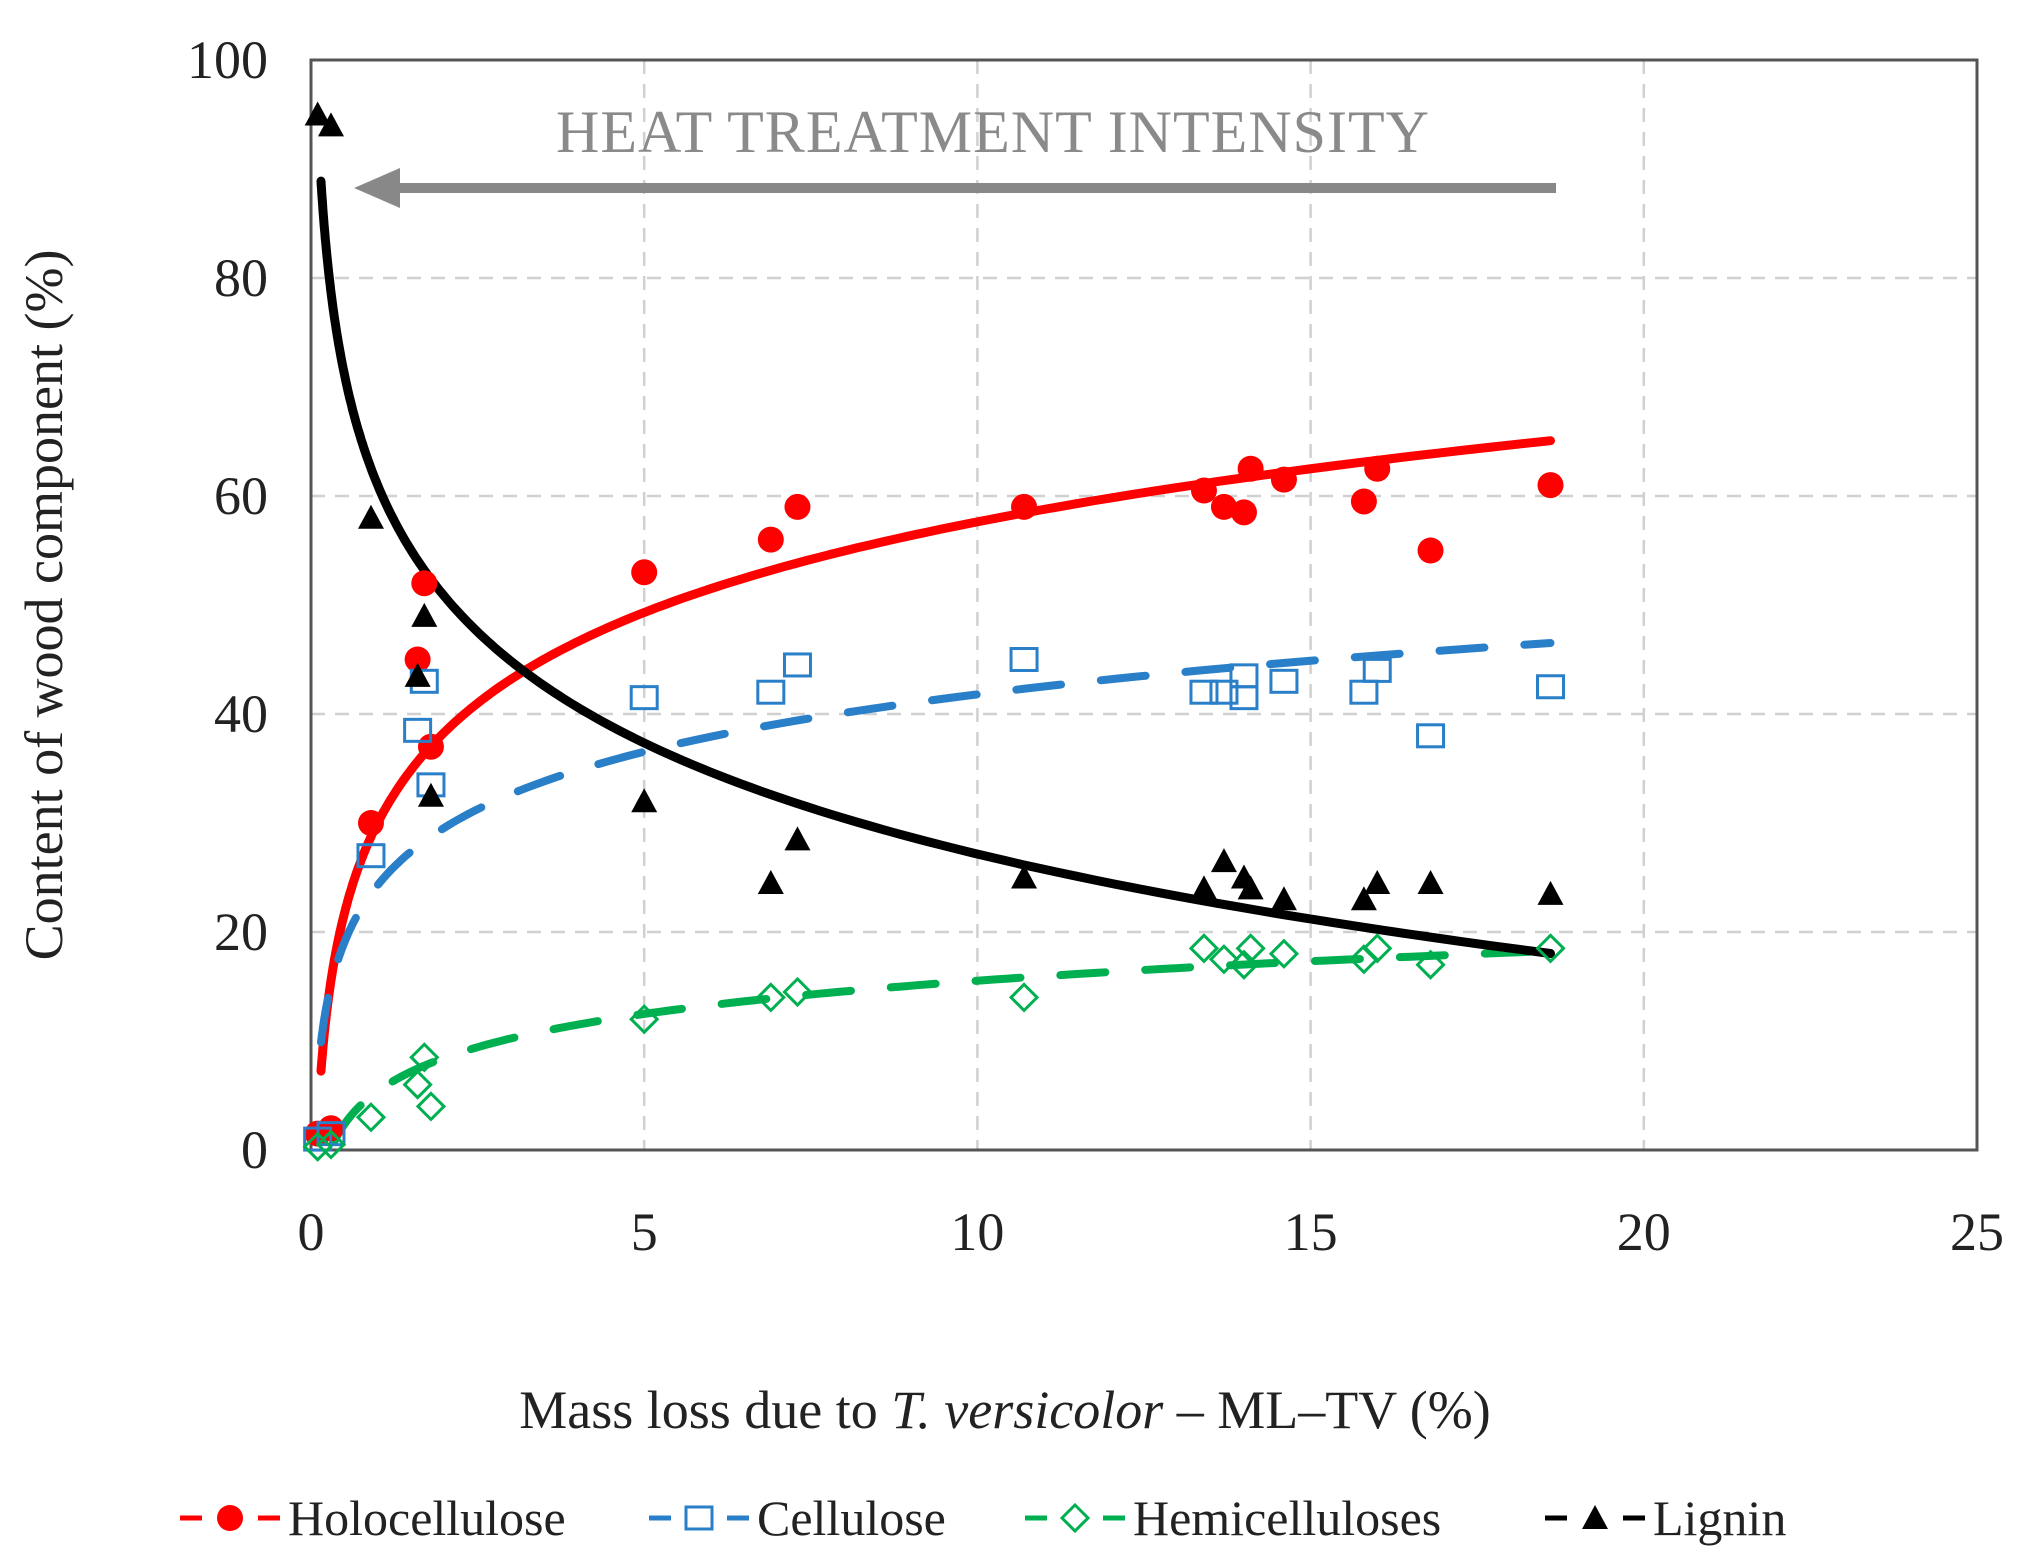 This screenshot has height=1568, width=2020. Describe the element at coordinates (227, 60) in the screenshot. I see `y-tick-label: 100` at that location.